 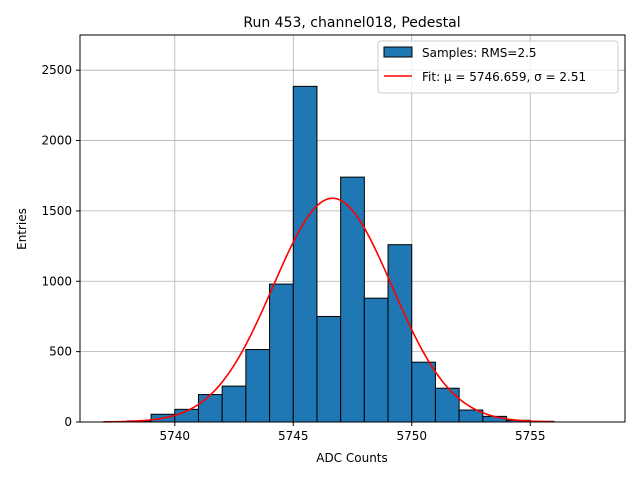 What do you see at coordinates (22, 229) in the screenshot?
I see `y-axis-label: Entries` at bounding box center [22, 229].